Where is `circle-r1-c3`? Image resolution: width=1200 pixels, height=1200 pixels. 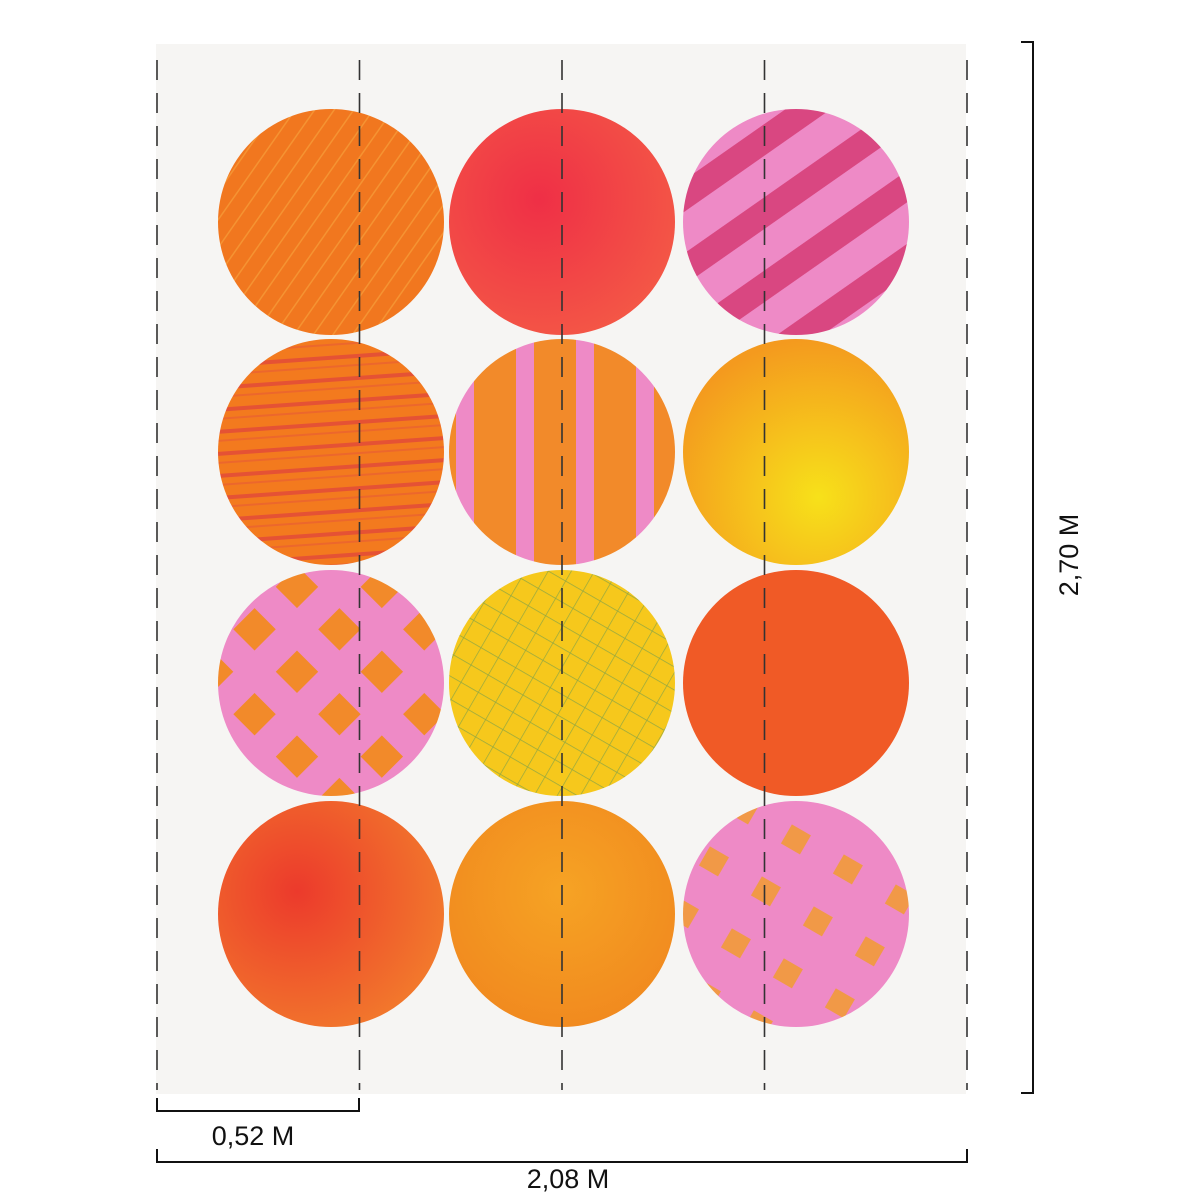 circle-r1-c3 is located at coordinates (796, 222).